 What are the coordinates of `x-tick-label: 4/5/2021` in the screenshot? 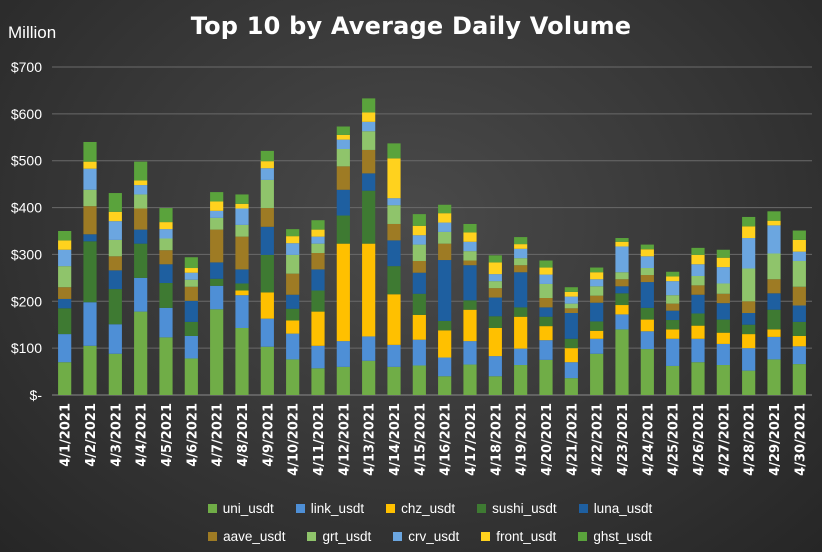 It's located at (167, 435).